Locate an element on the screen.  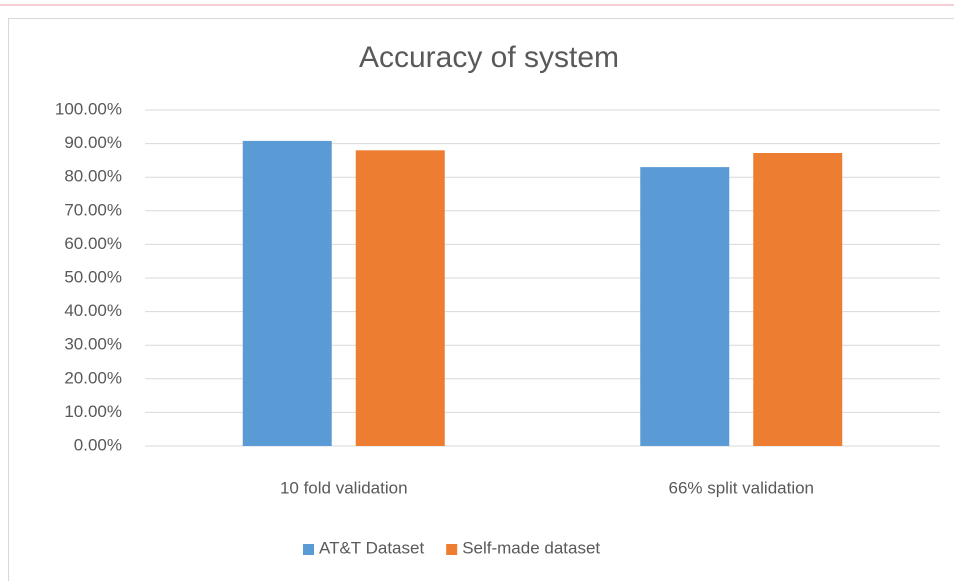
y-tick-label: 90.00% is located at coordinates (93, 142).